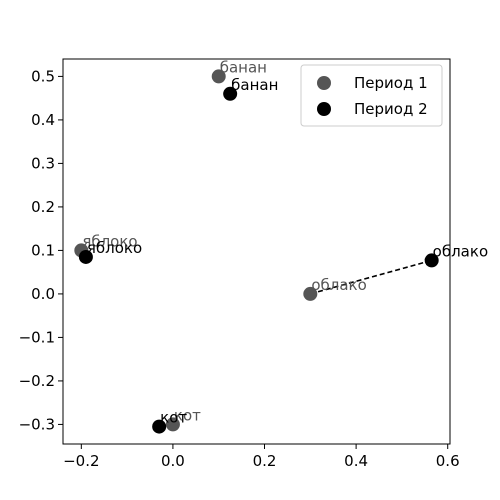 The height and width of the screenshot is (500, 500). Describe the element at coordinates (391, 83) in the screenshot. I see `legend-label-1: Период 1` at that location.